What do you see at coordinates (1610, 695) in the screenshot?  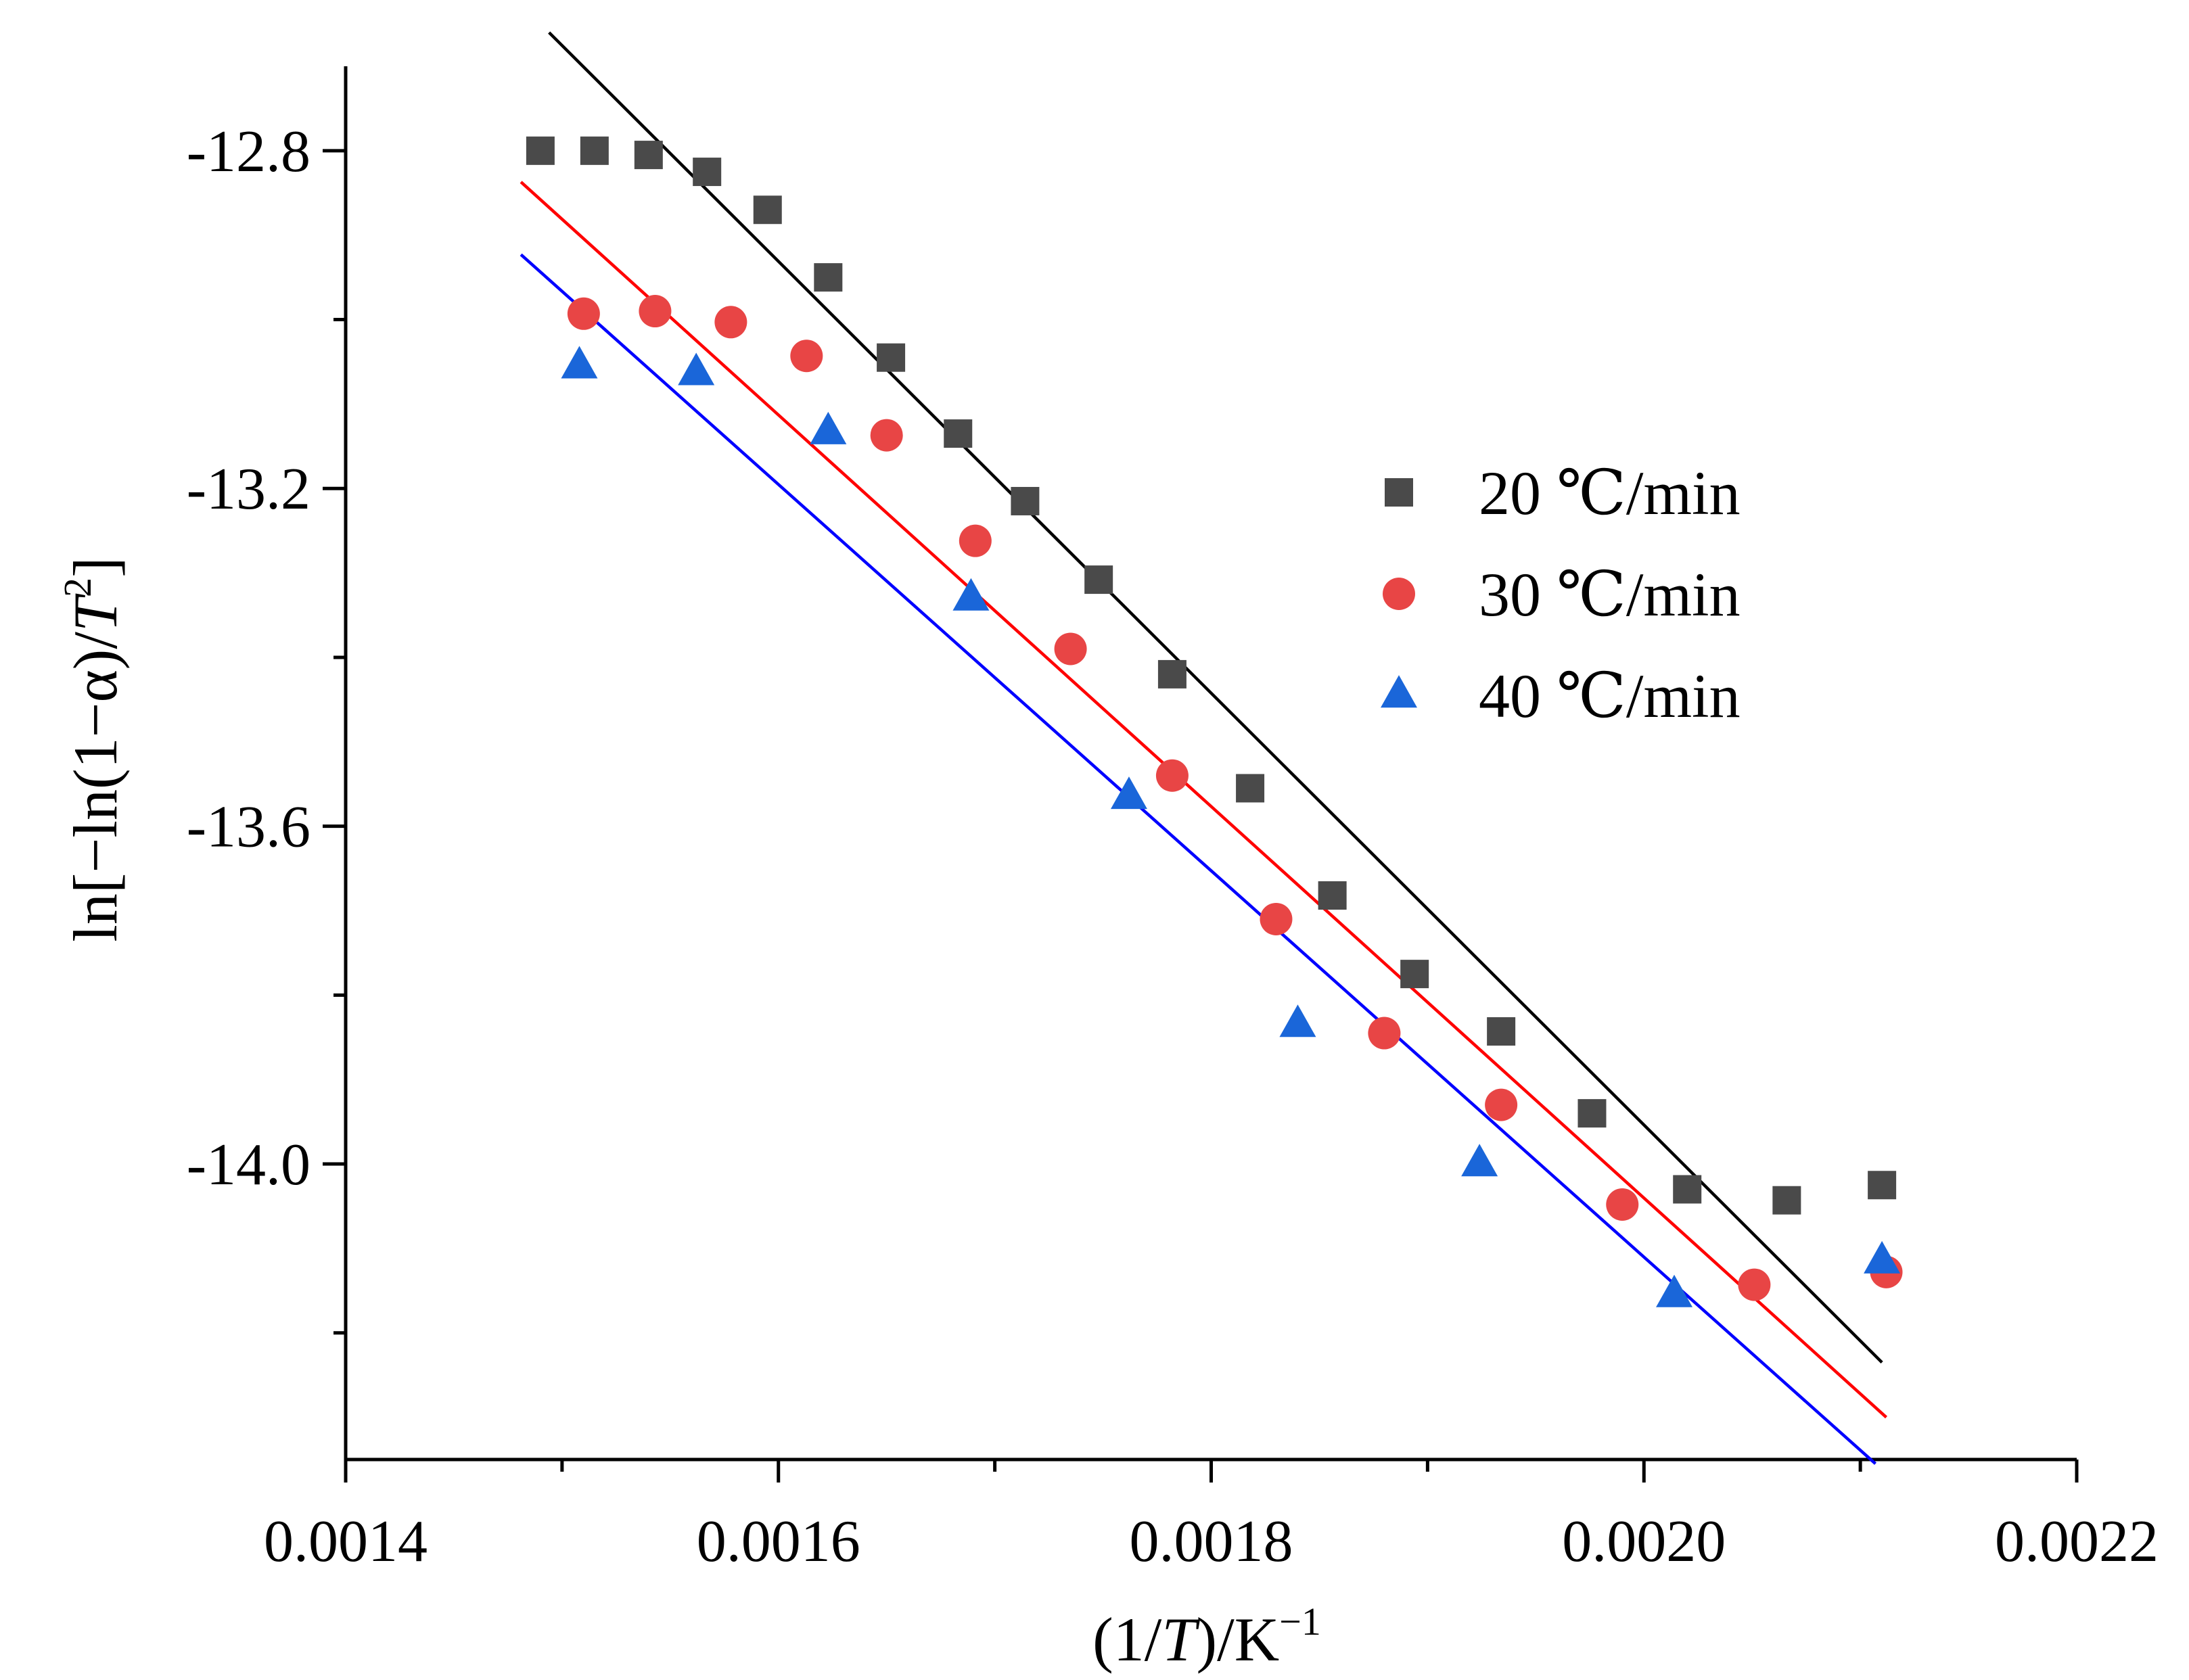 I see `legend-label: 40 ℃/min` at bounding box center [1610, 695].